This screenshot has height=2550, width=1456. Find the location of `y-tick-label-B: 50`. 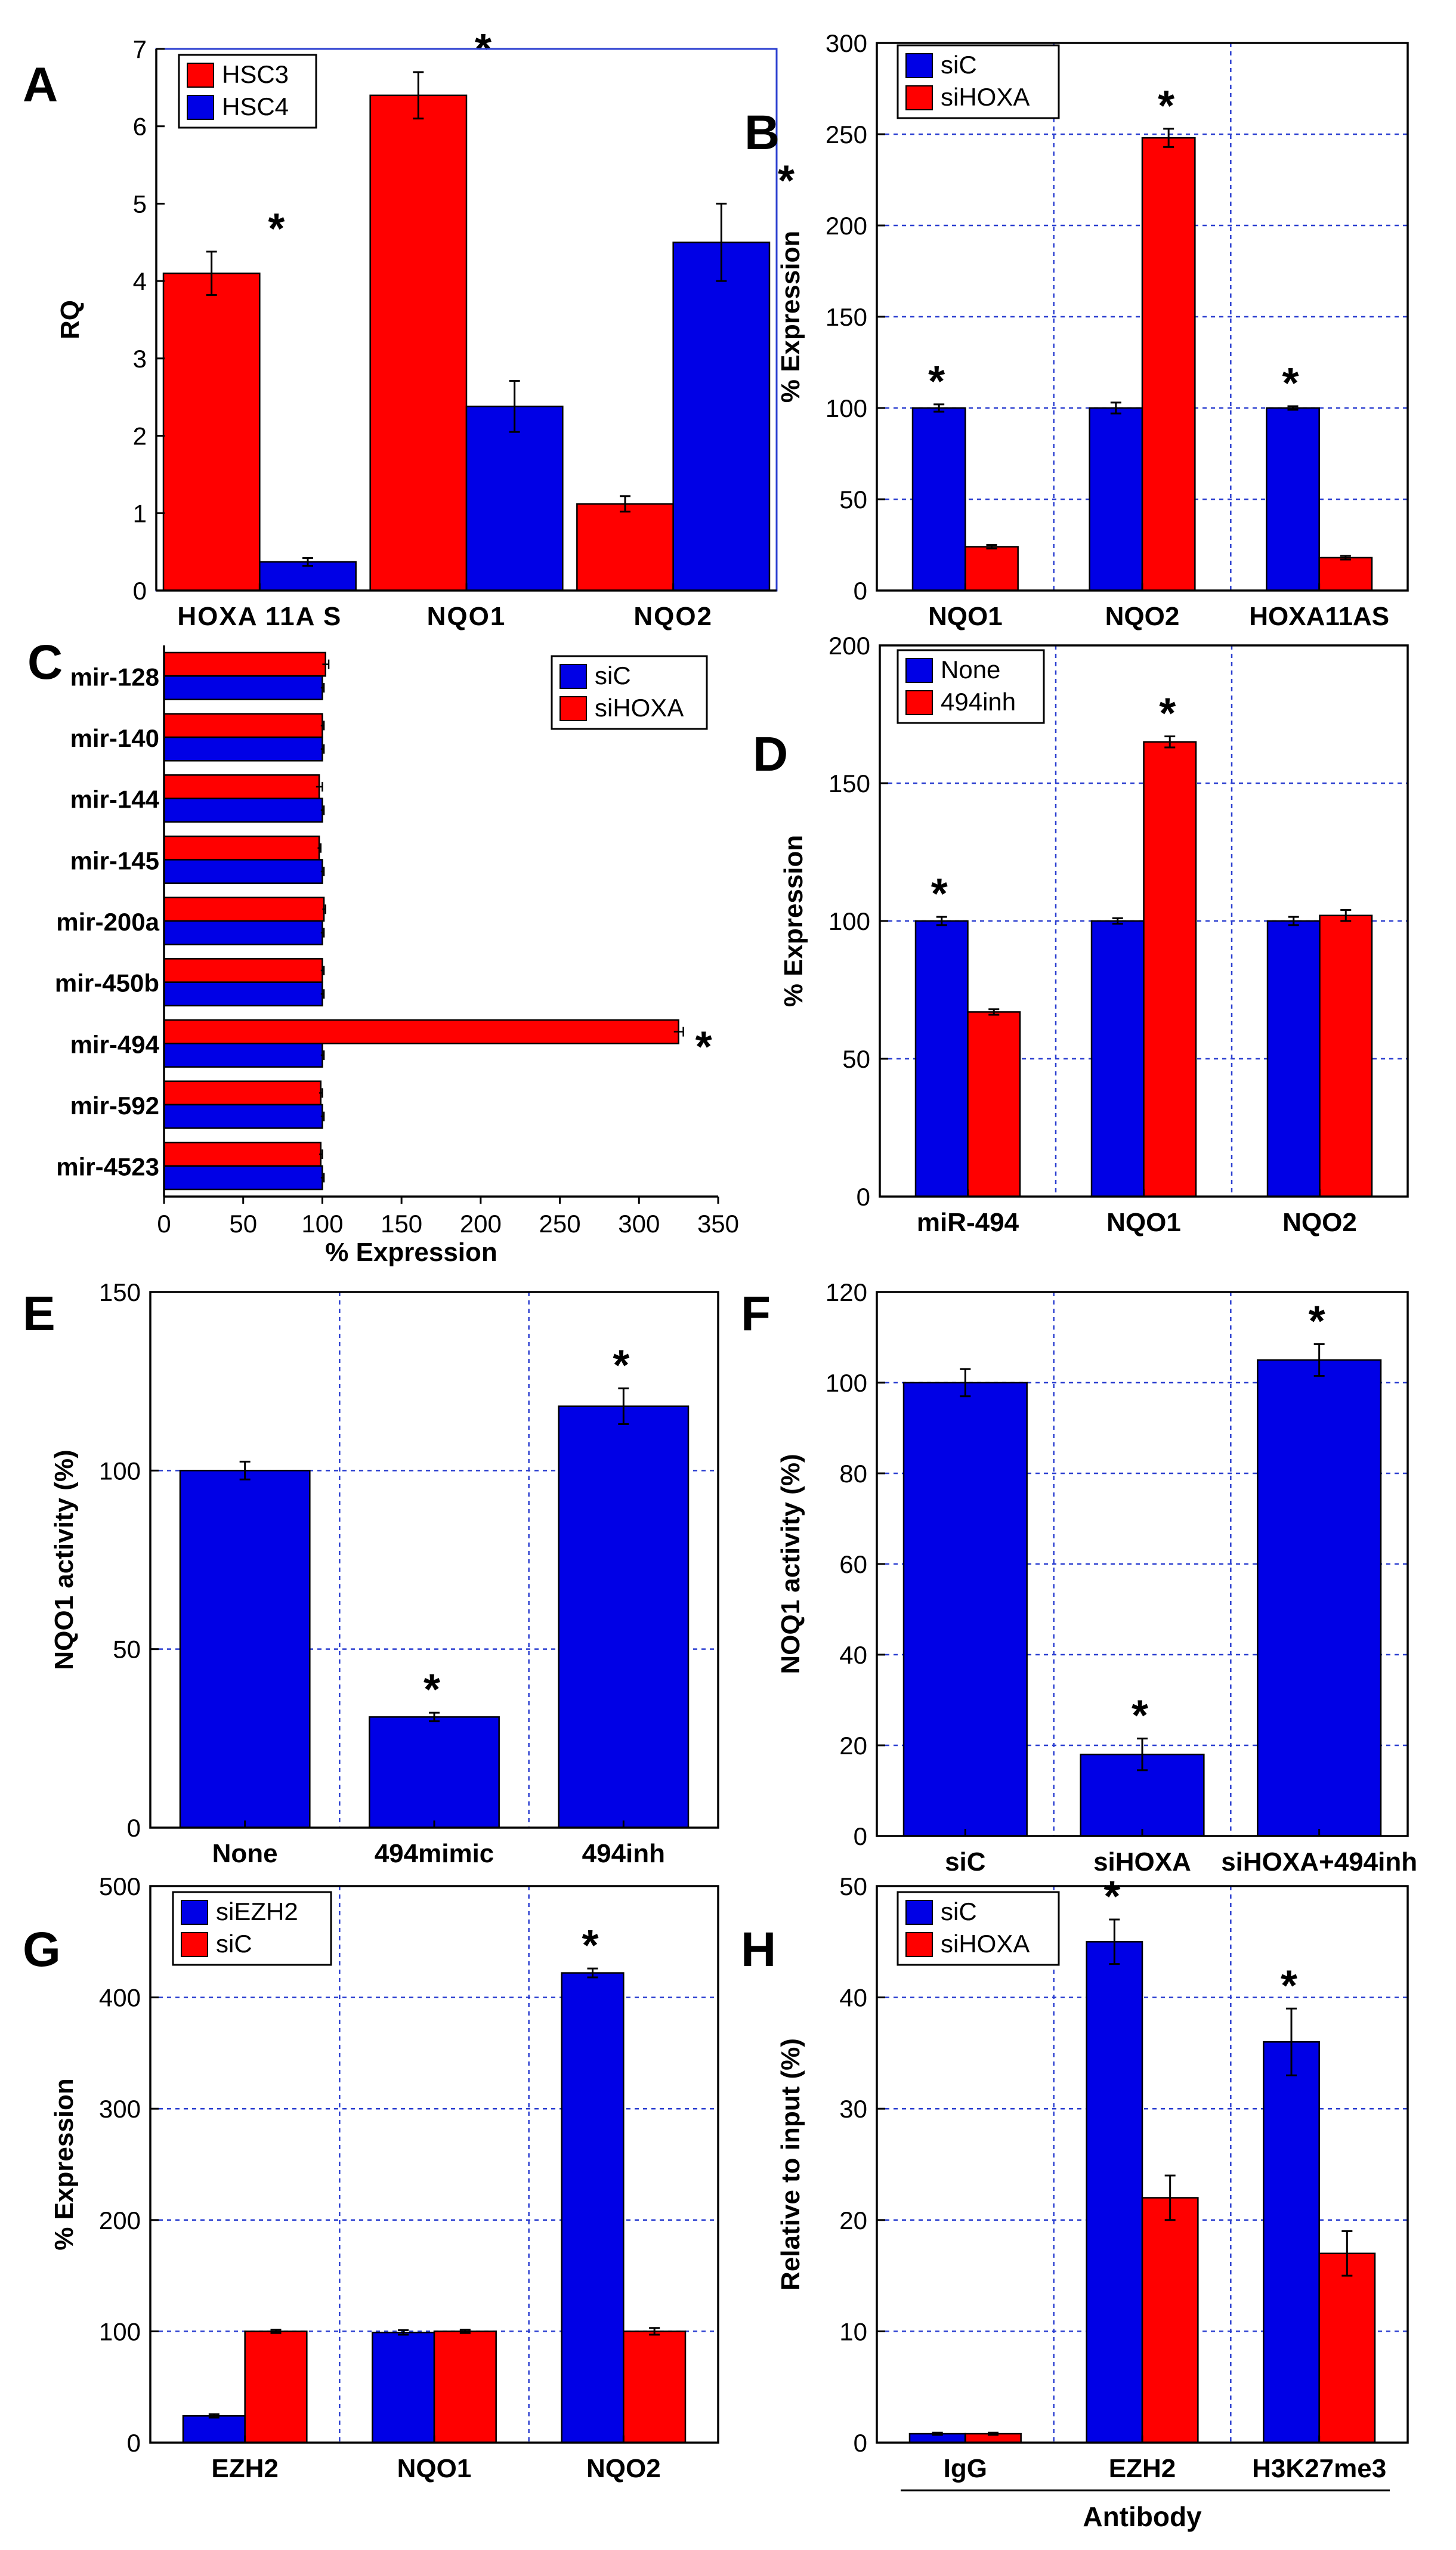

y-tick-label-B: 50 is located at coordinates (853, 500).